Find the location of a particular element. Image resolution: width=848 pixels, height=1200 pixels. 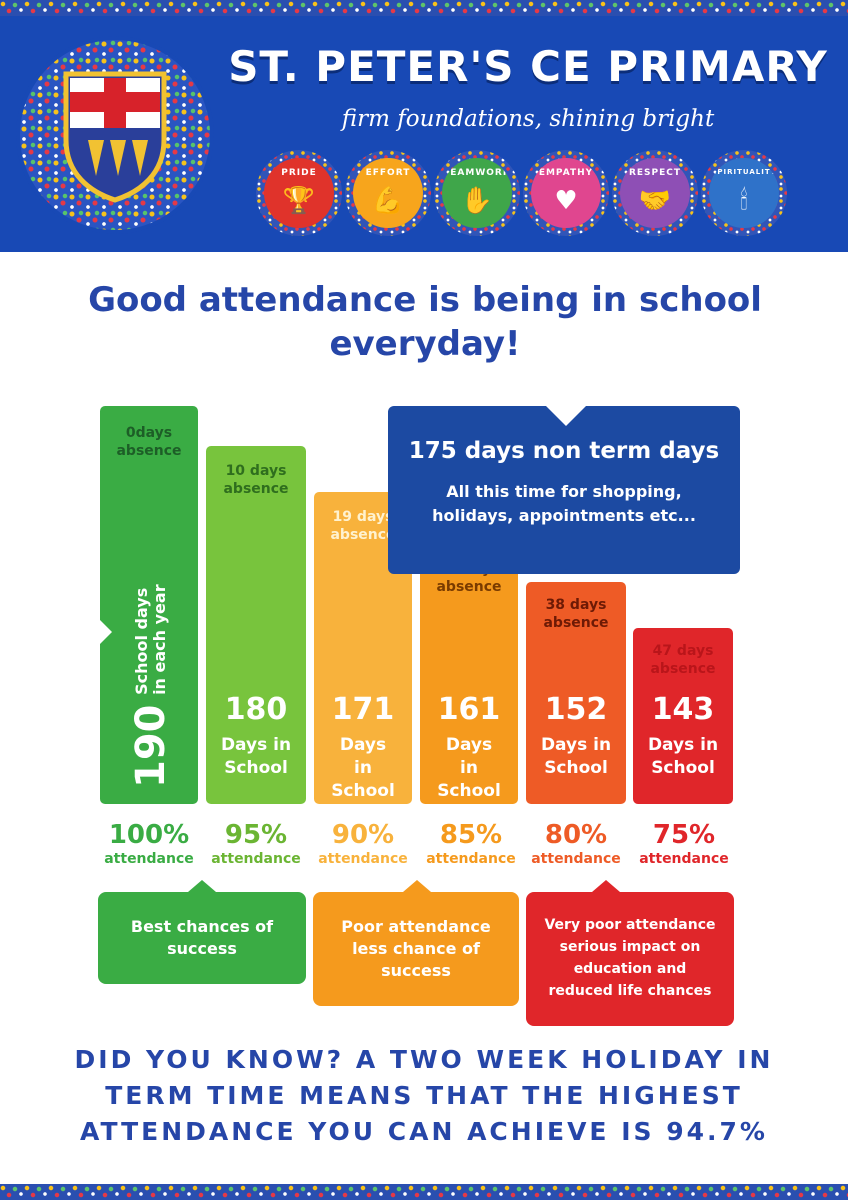

school-days-text-2: in each year is located at coordinates (159, 639).